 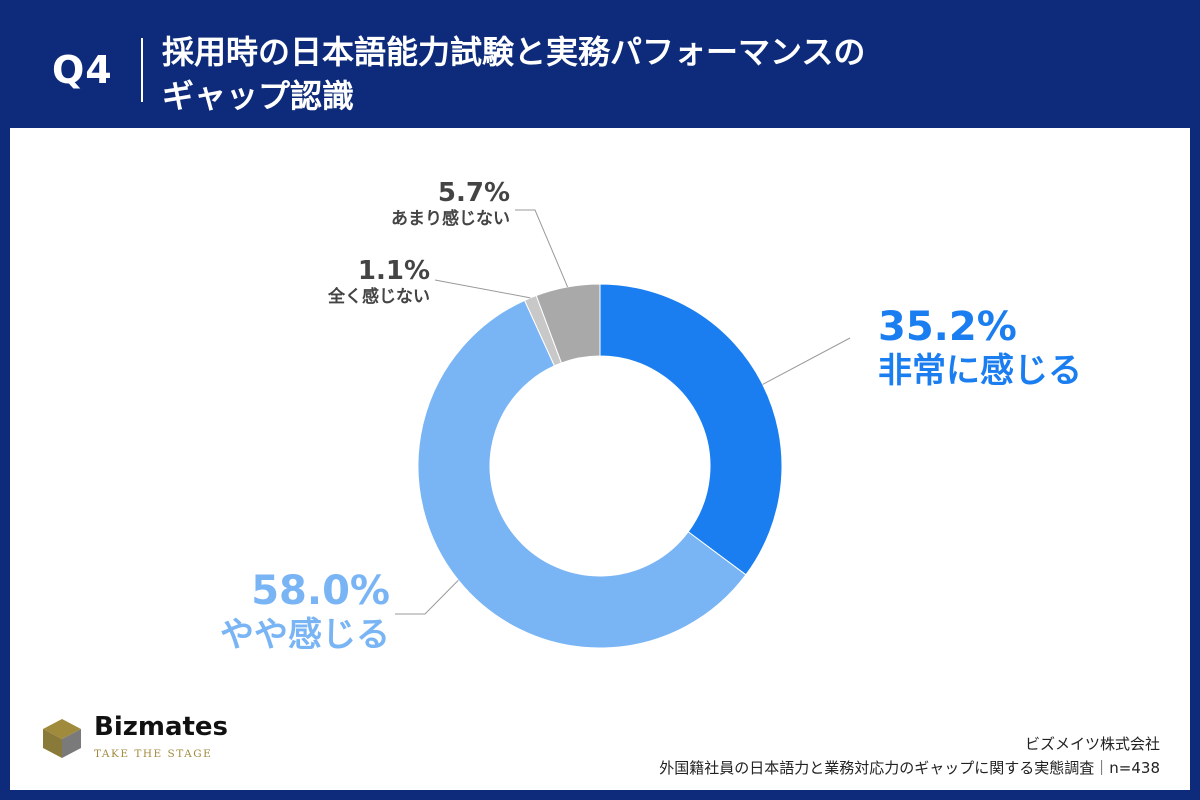 What do you see at coordinates (980, 371) in the screenshot?
I see `category-label-very-much: 非常に感じる` at bounding box center [980, 371].